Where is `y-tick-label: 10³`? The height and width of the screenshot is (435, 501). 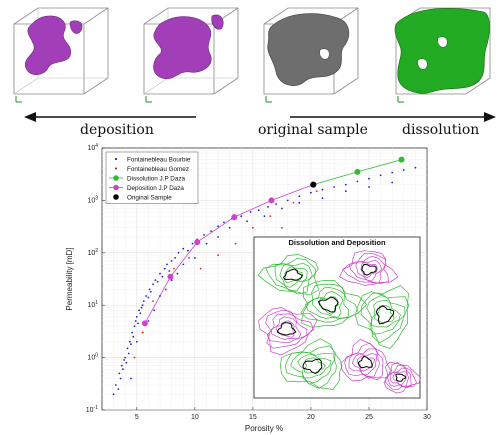 y-tick-label: 10³ is located at coordinates (92, 199).